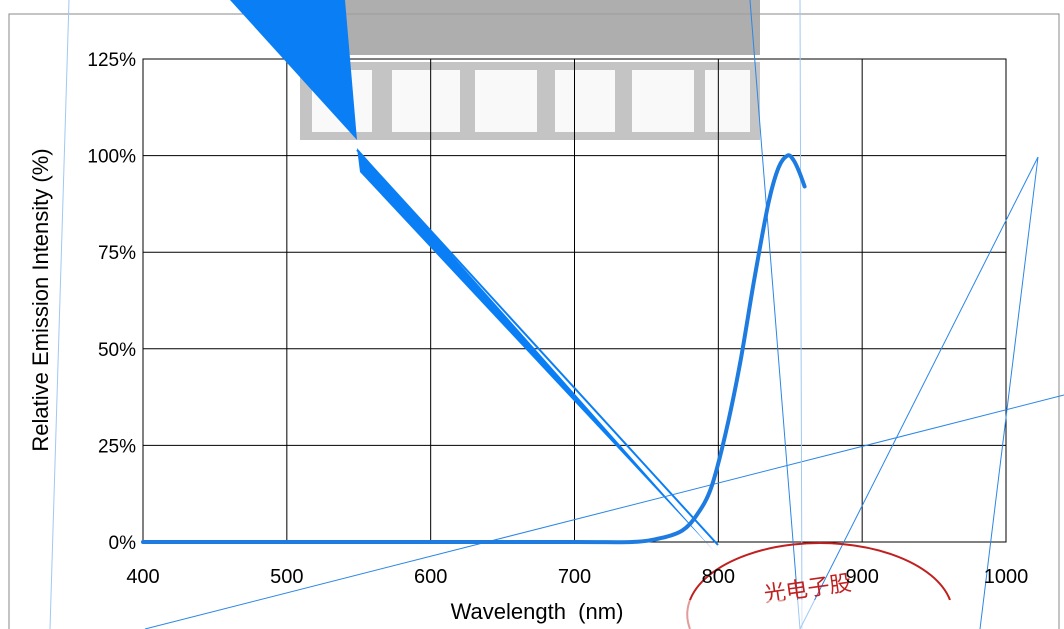  I want to click on x-tick-label: 700, so click(574, 577).